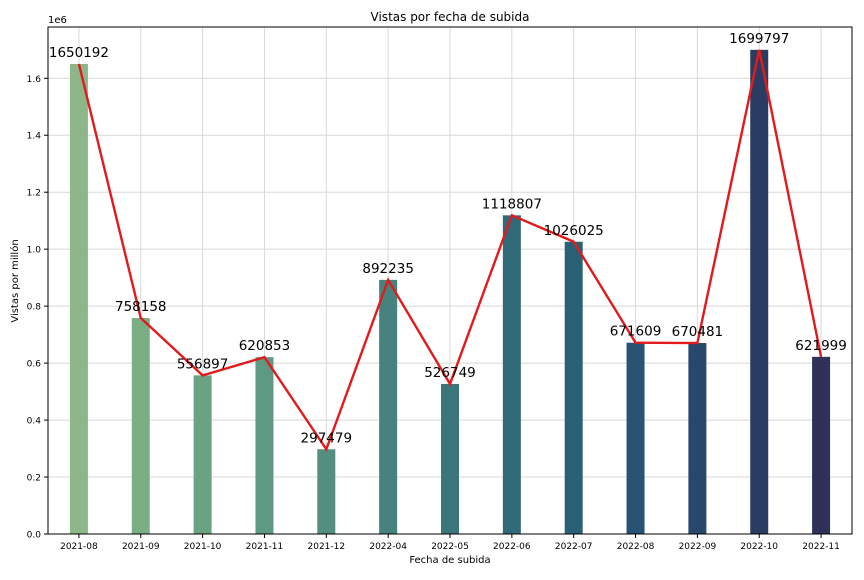  Describe the element at coordinates (265, 346) in the screenshot. I see `data-label: 620853` at that location.